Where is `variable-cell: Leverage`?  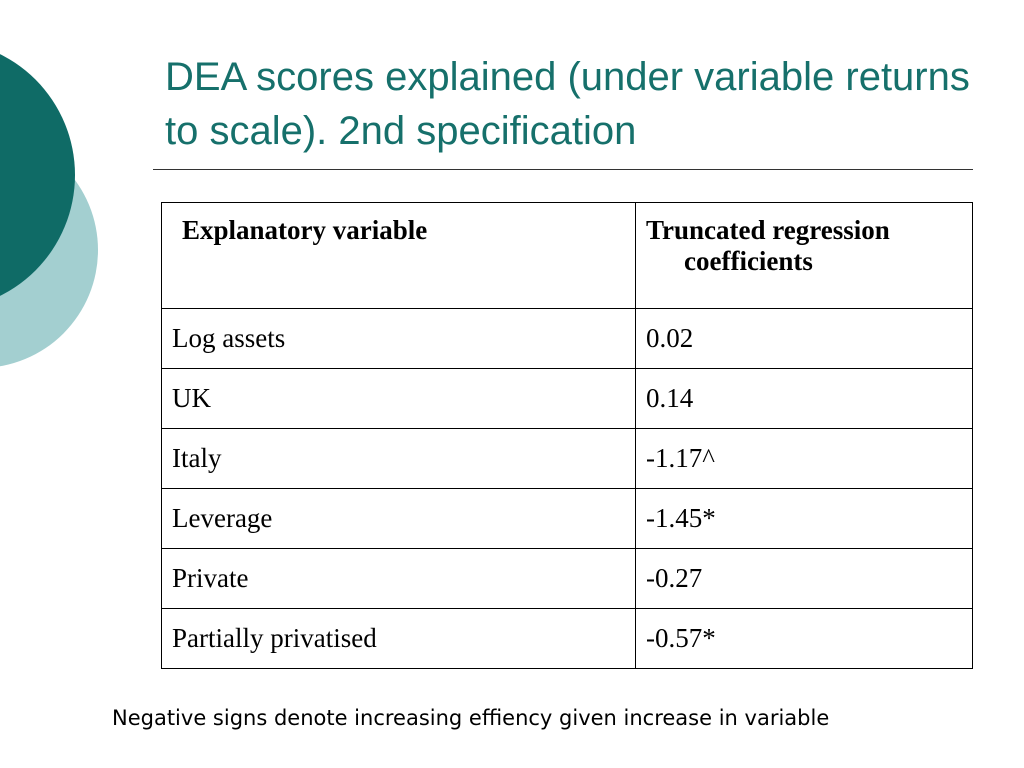
variable-cell: Leverage is located at coordinates (398, 518).